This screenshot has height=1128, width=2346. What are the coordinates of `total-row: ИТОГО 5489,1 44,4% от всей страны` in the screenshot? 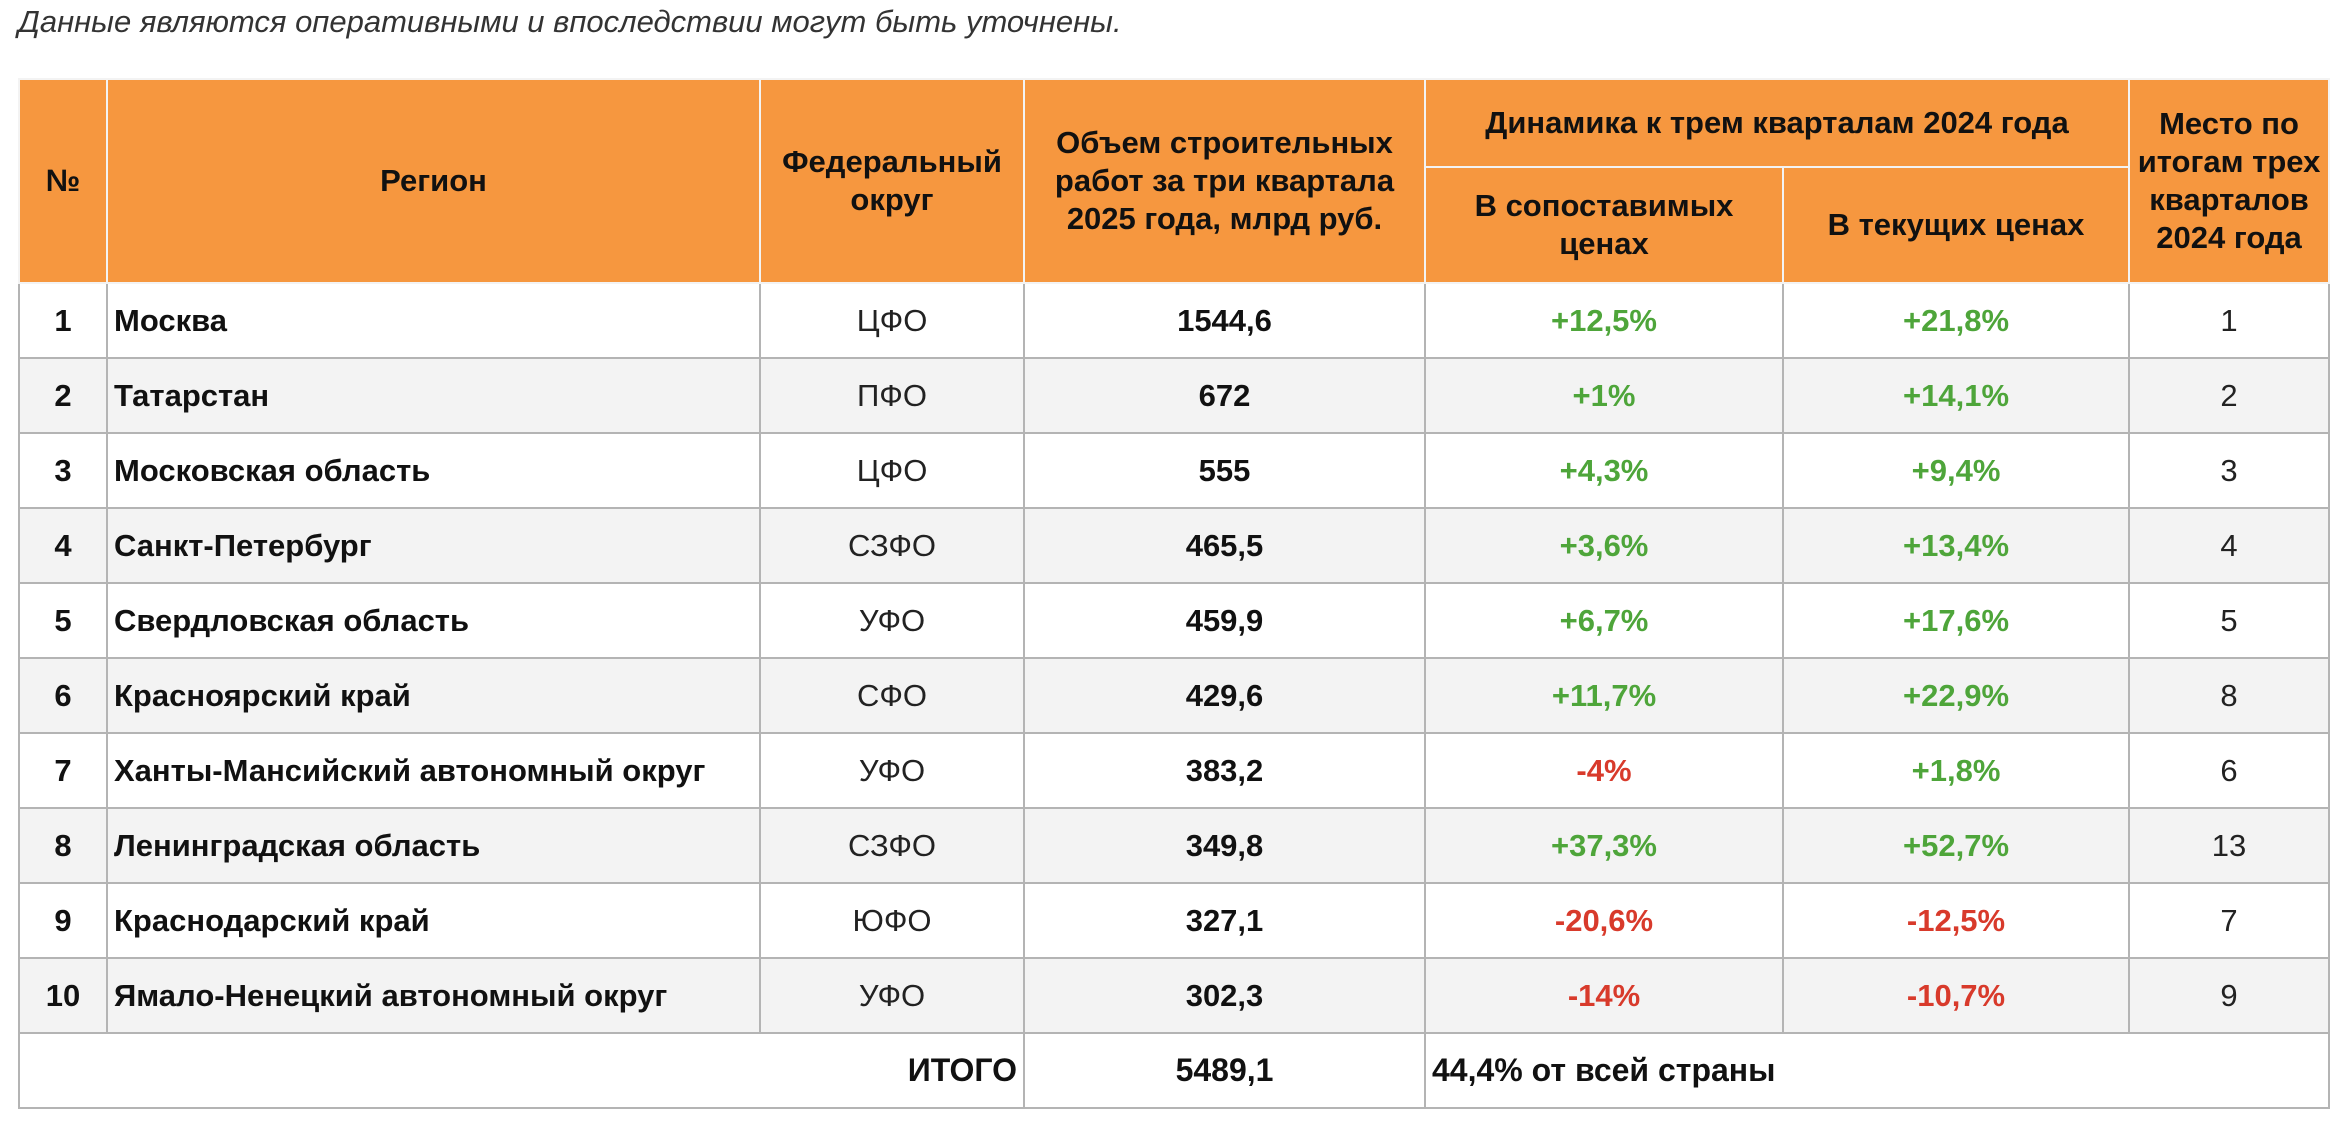 It's located at (1174, 1070).